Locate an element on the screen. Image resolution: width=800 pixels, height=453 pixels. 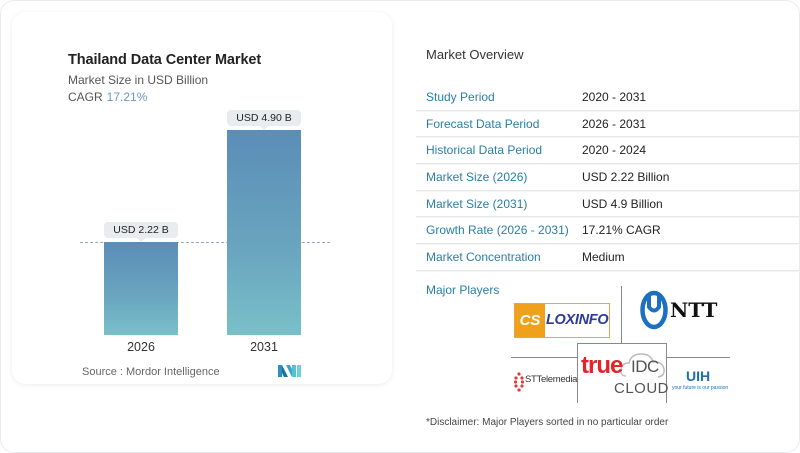
true-idc-cloud-logo: true IDC CLOUD is located at coordinates (623, 373).